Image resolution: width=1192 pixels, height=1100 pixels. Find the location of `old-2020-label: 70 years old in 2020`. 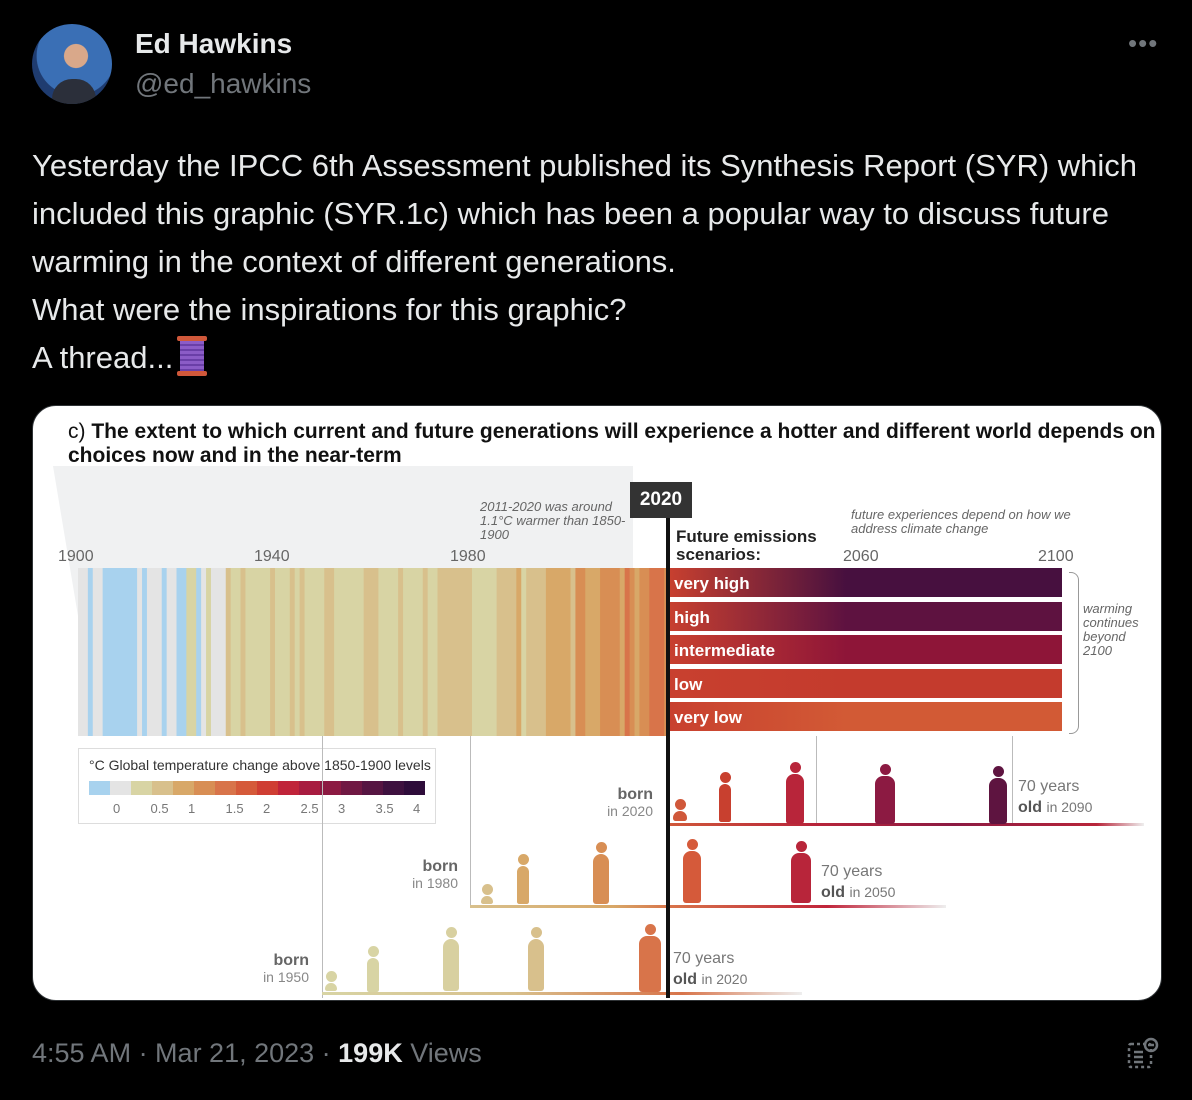

old-2020-label: 70 years old in 2020 is located at coordinates (710, 969).